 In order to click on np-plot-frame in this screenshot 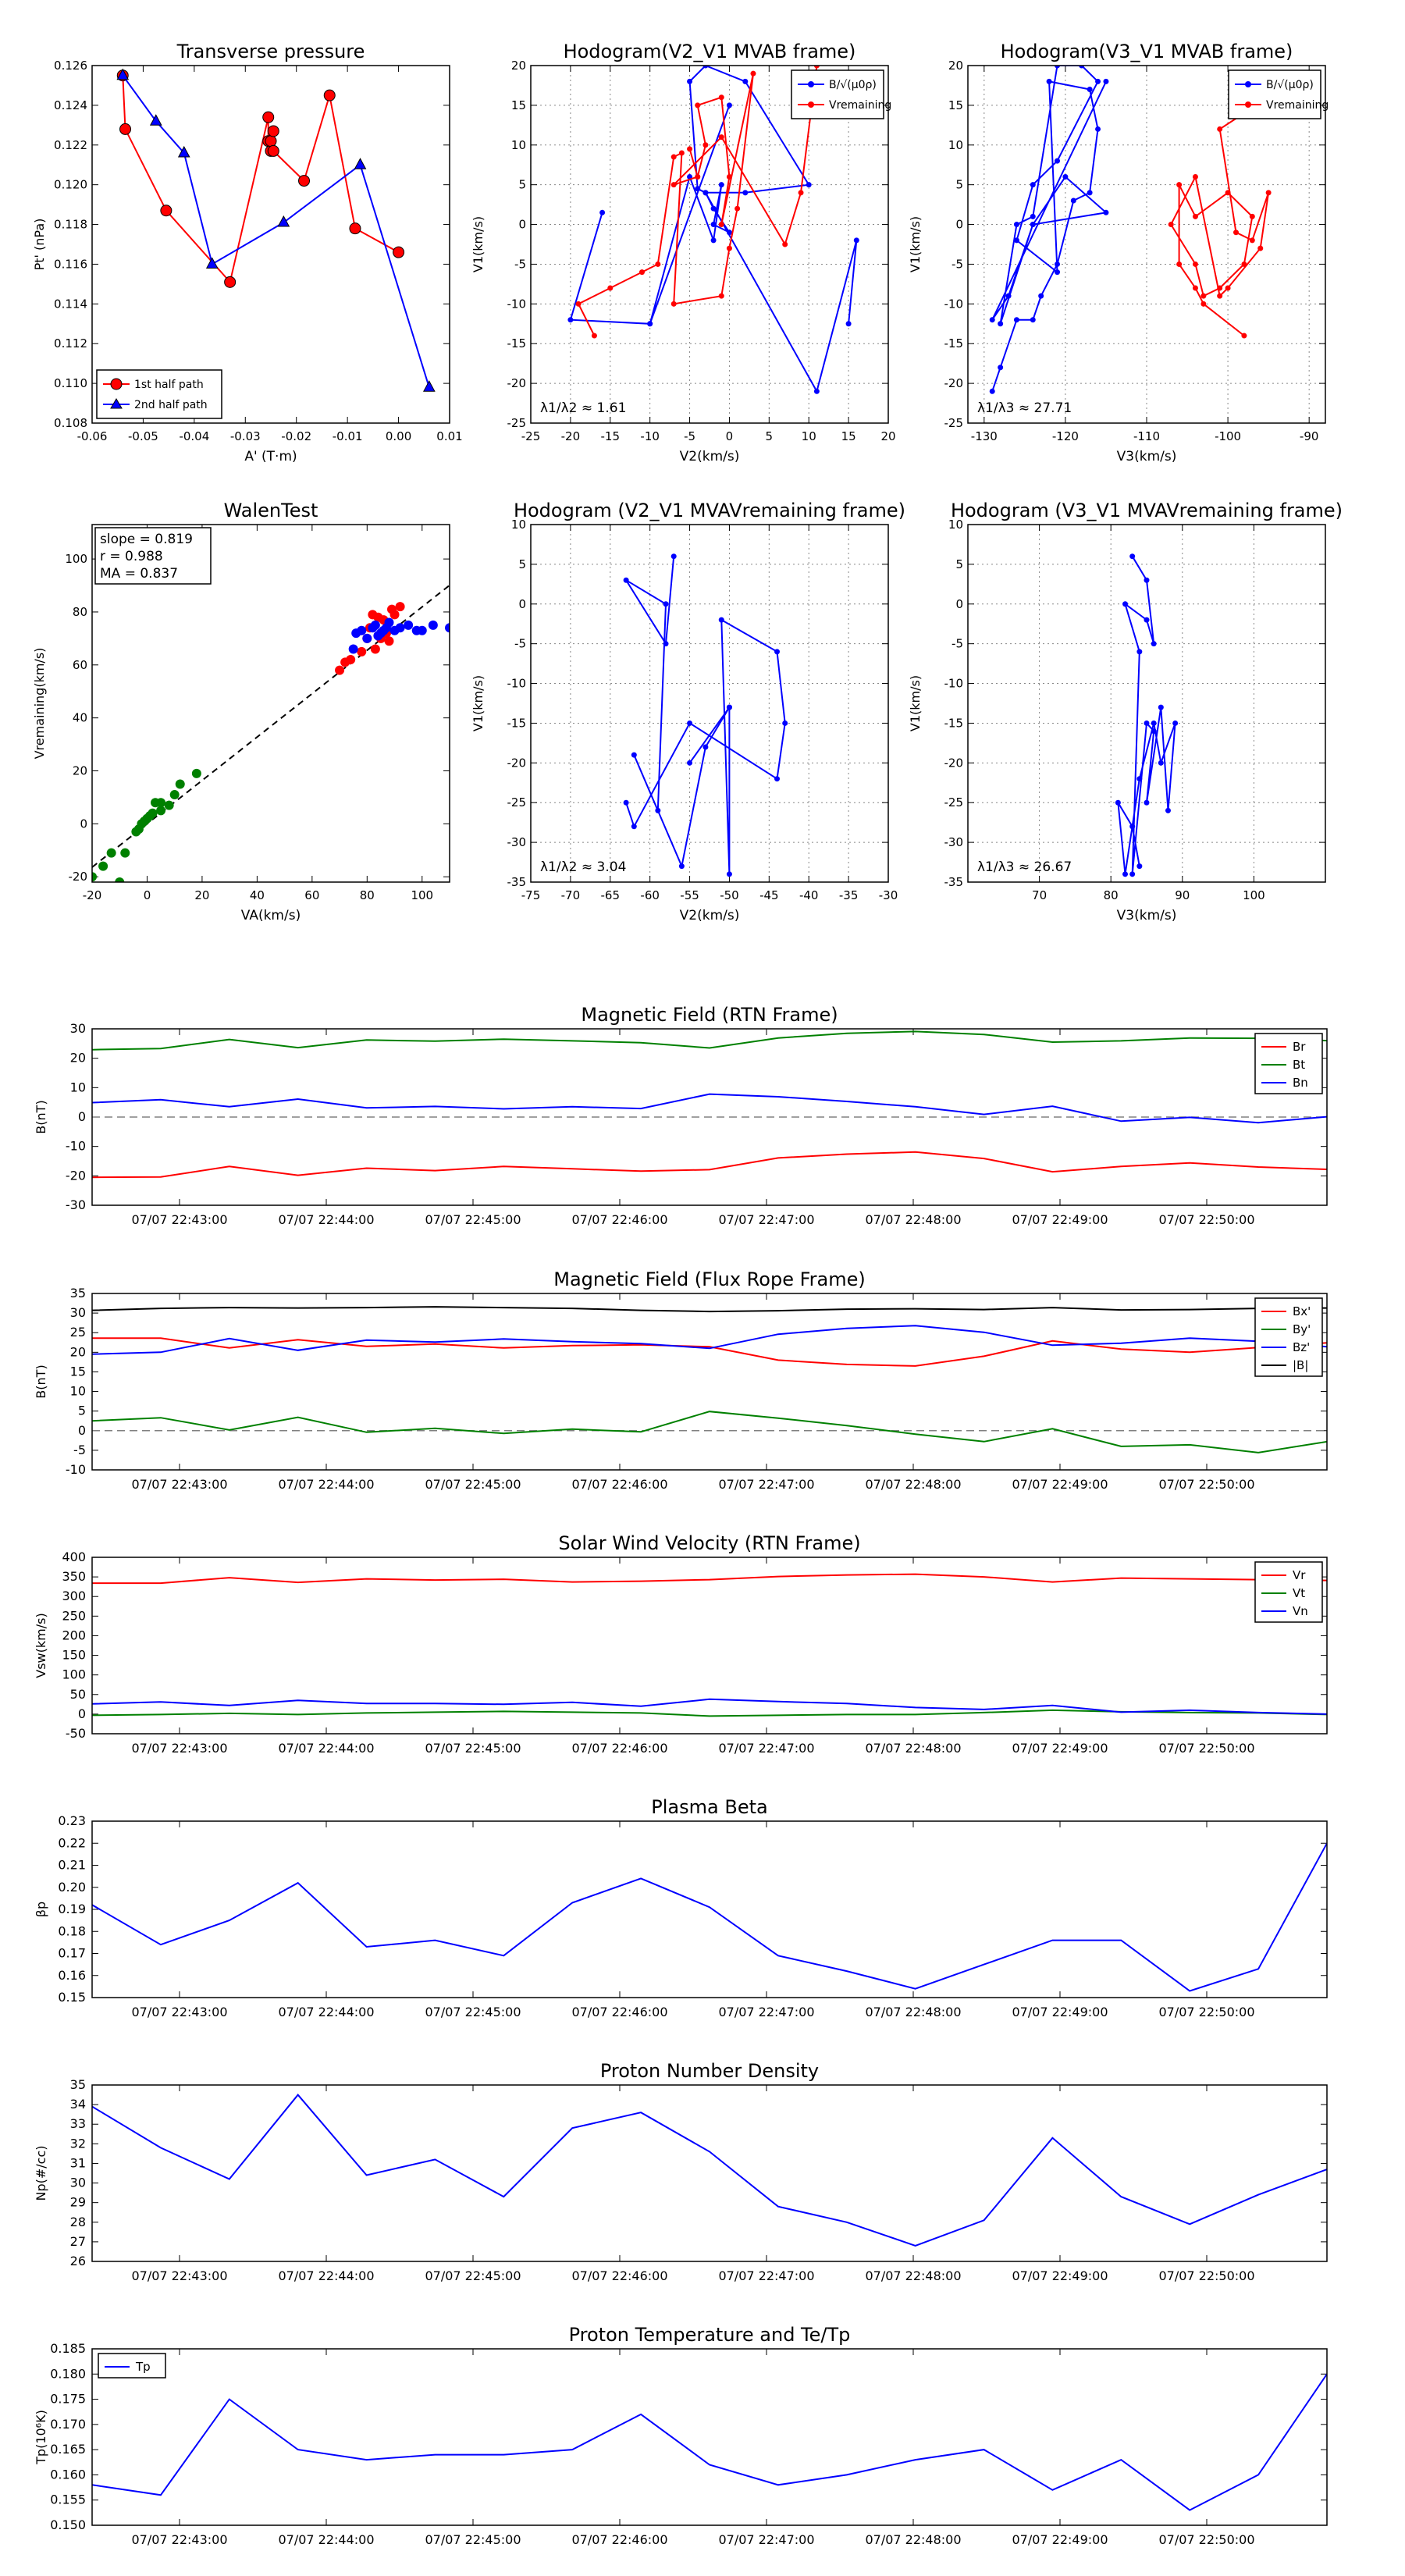, I will do `click(710, 2173)`.